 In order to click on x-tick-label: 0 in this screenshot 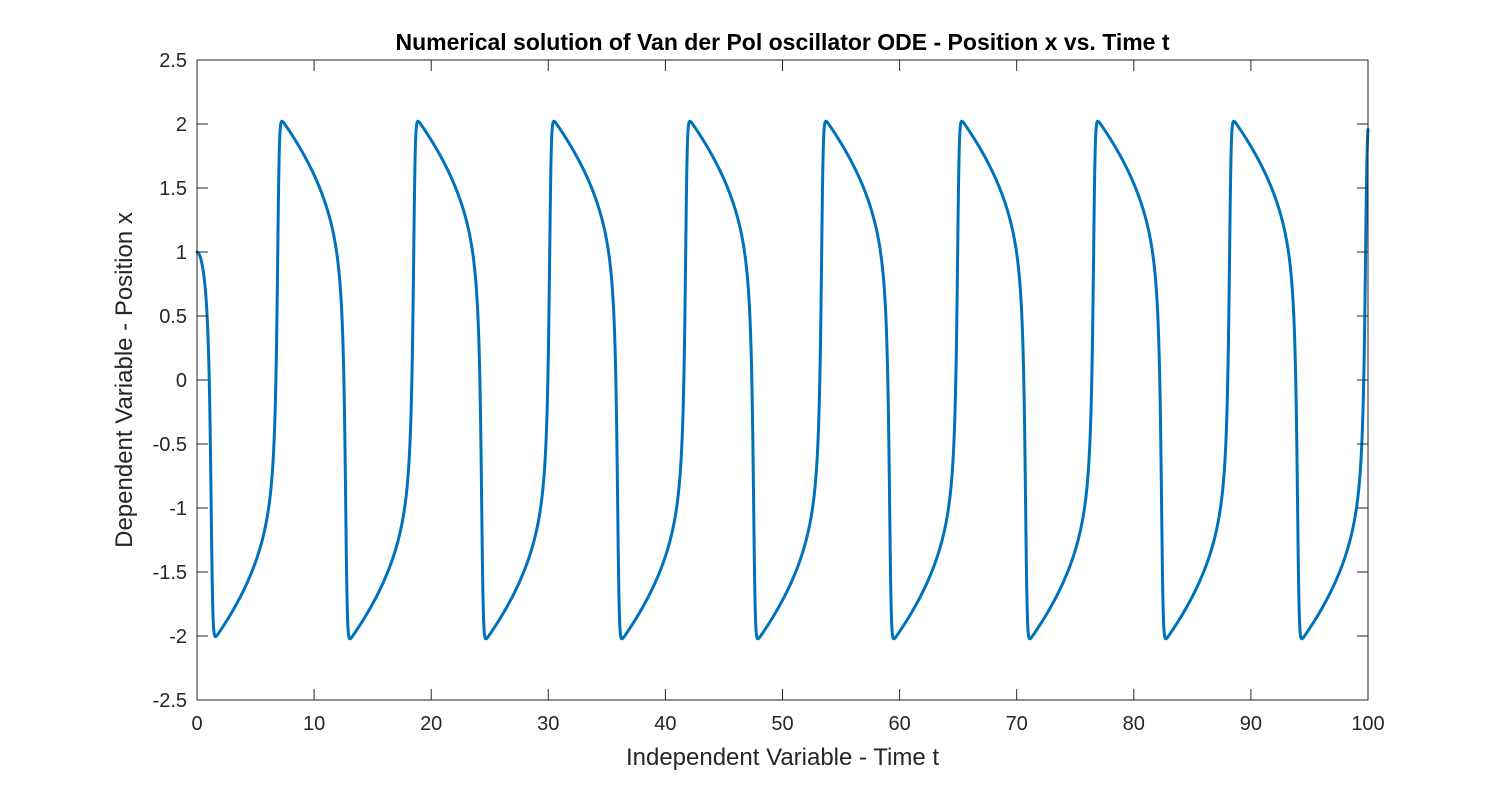, I will do `click(196, 724)`.